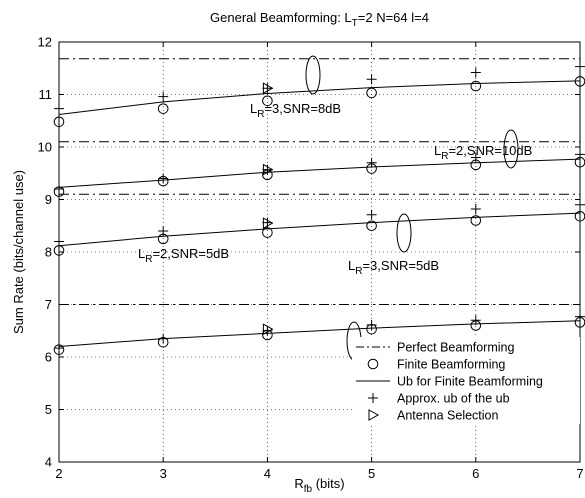  I want to click on x-tick-label: 5, so click(371, 473).